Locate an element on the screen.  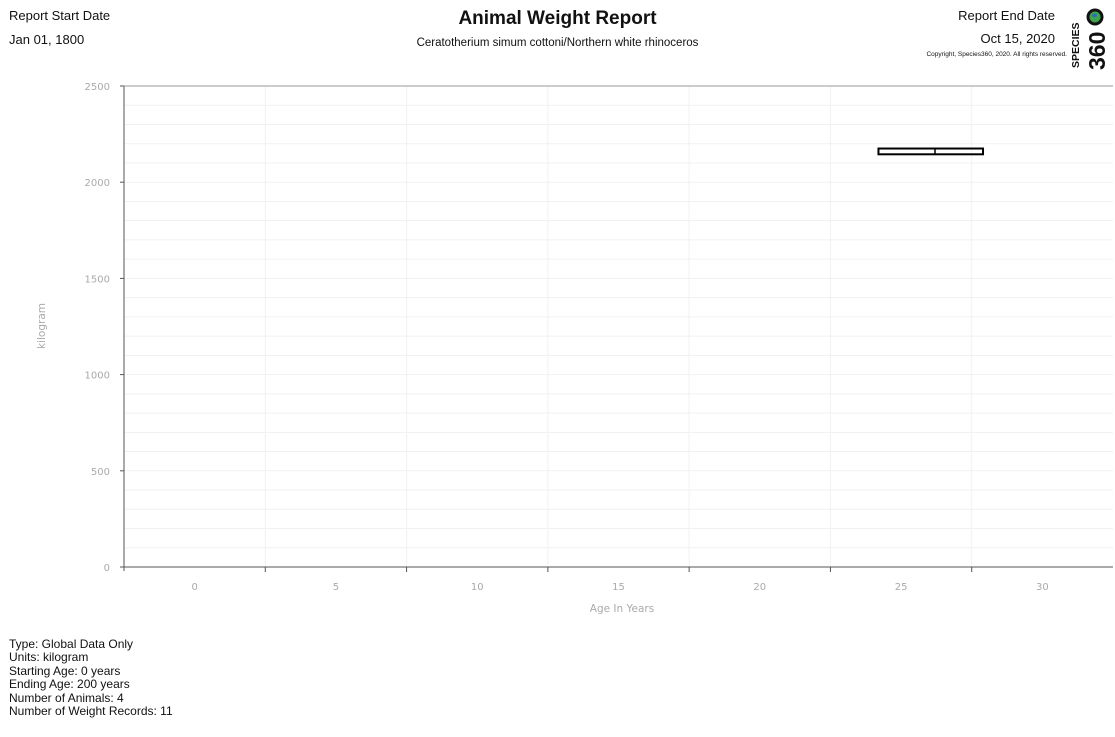
species360-logo: SPECIES 360 is located at coordinates (1090, 39).